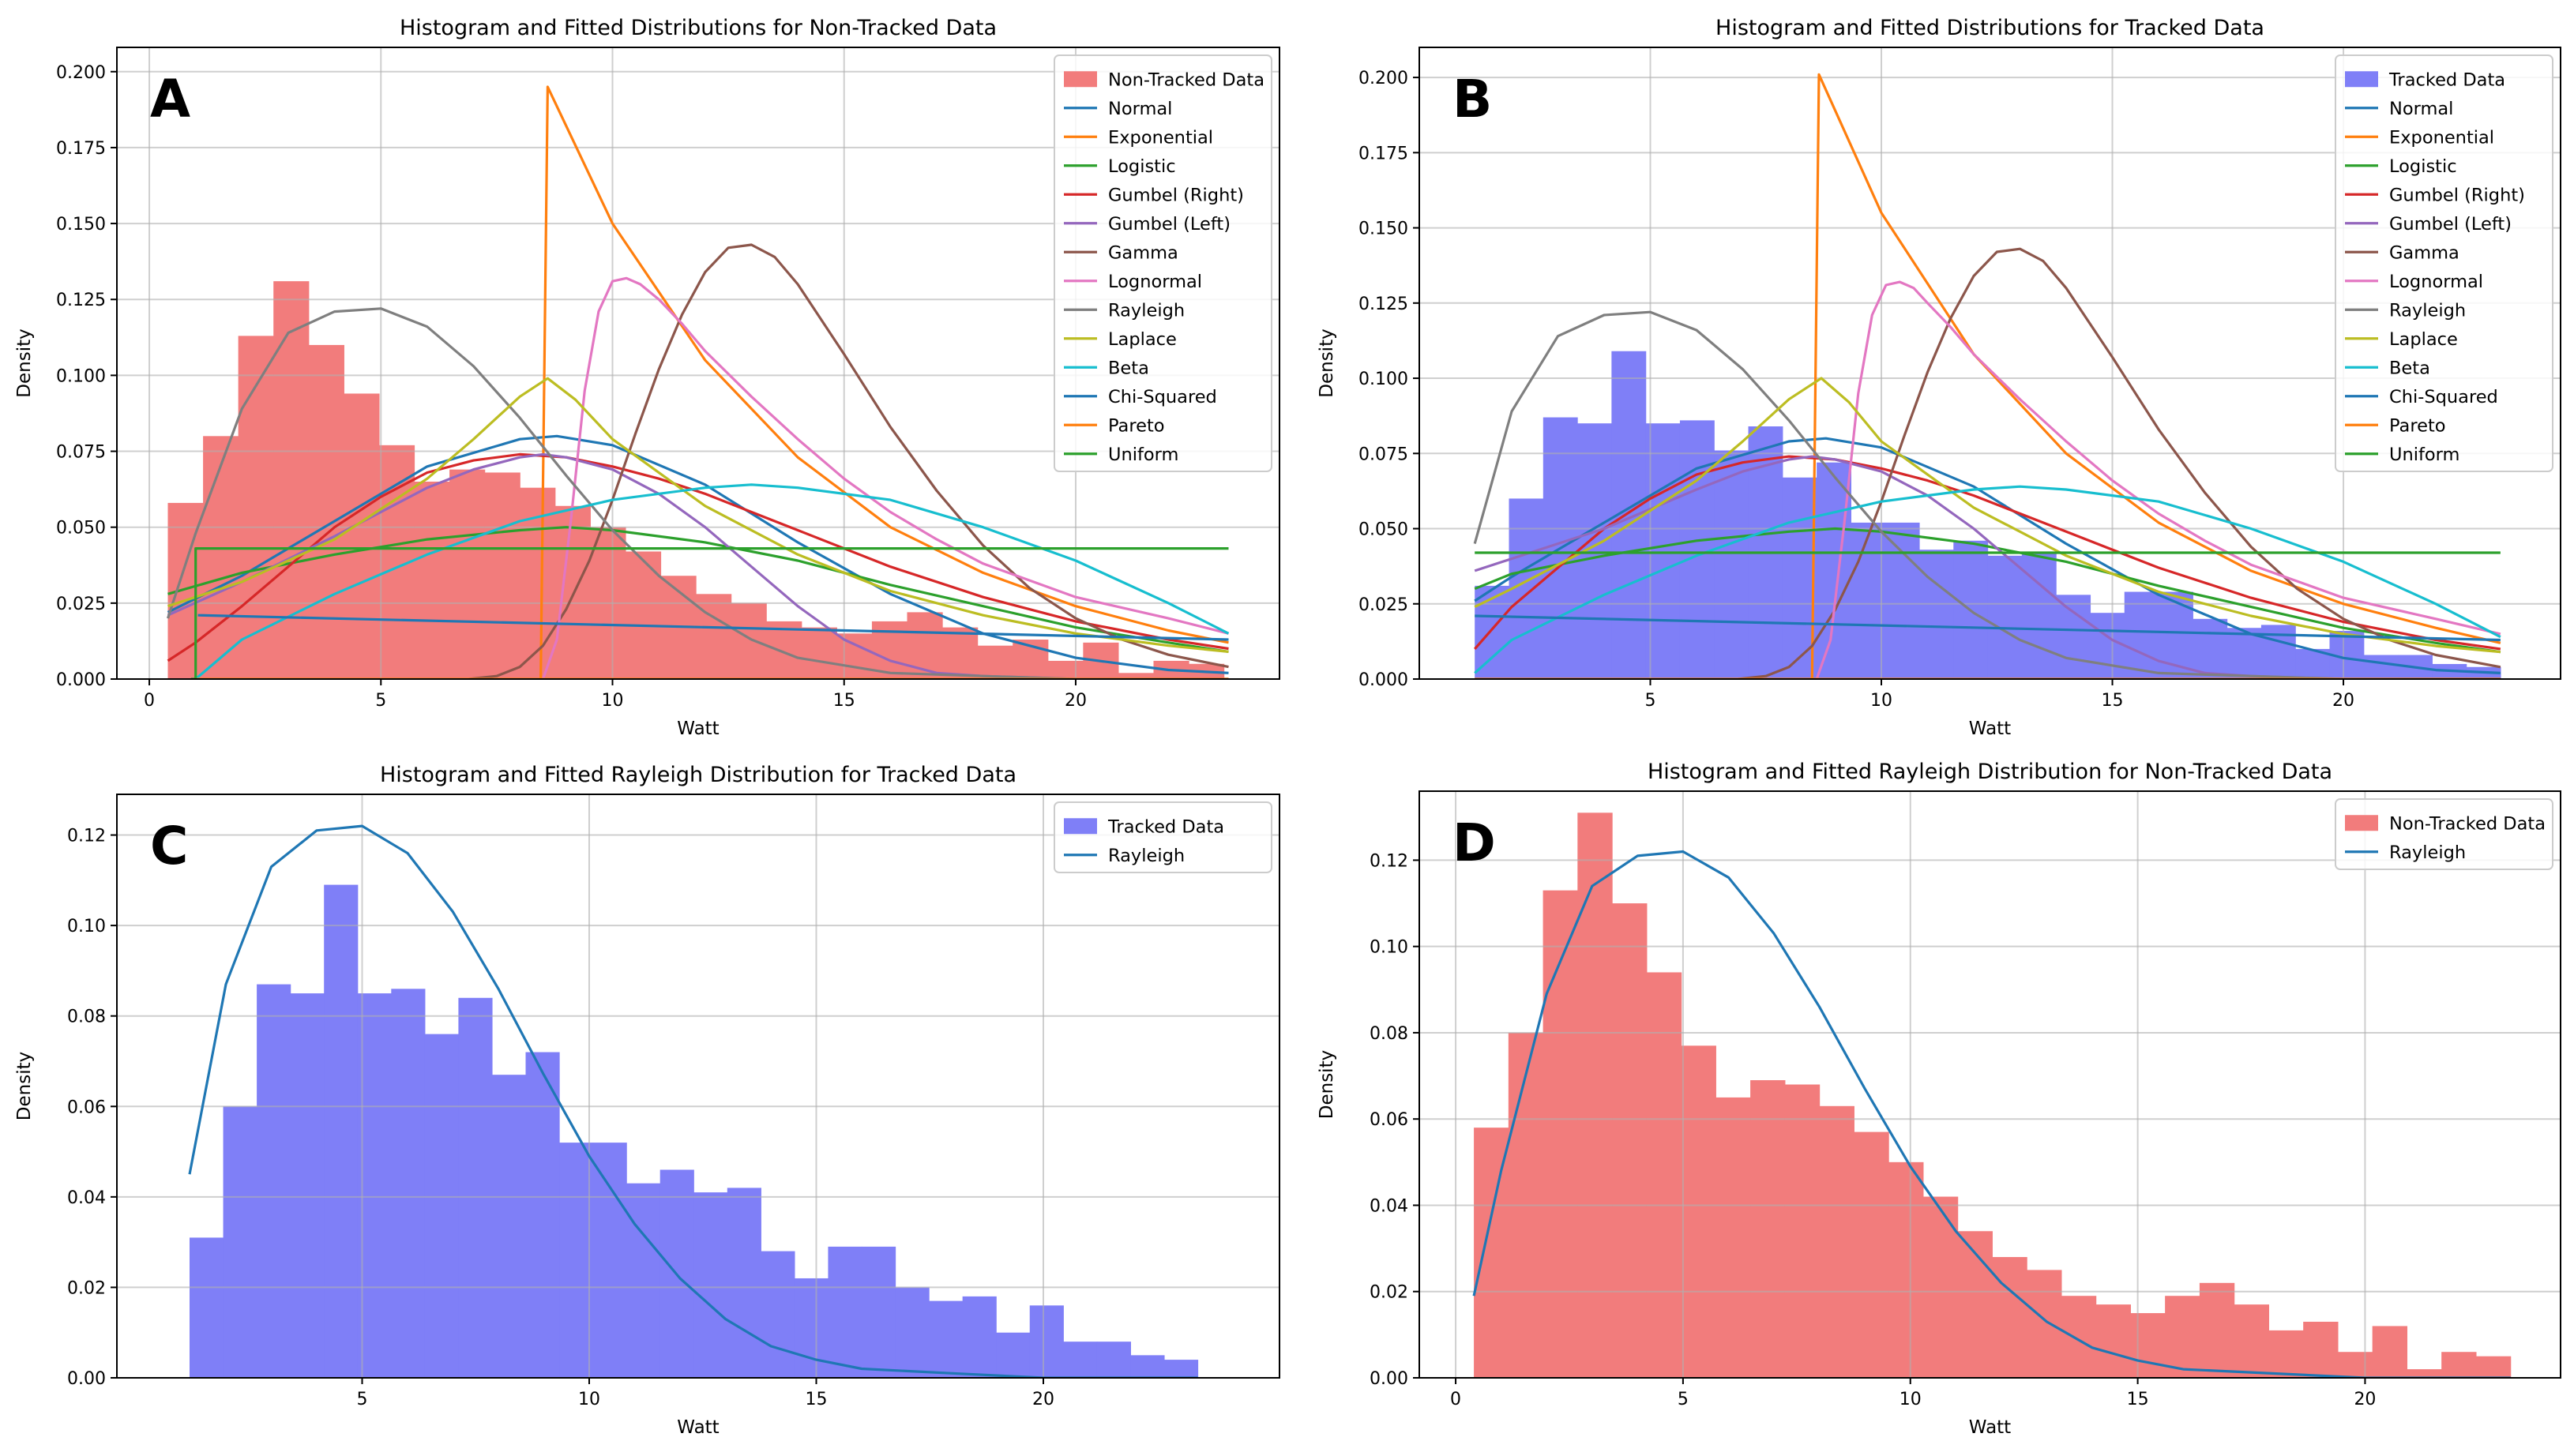 This screenshot has width=2574, height=1456. Describe the element at coordinates (1389, 1120) in the screenshot. I see `y-tick-label: 0.06` at that location.